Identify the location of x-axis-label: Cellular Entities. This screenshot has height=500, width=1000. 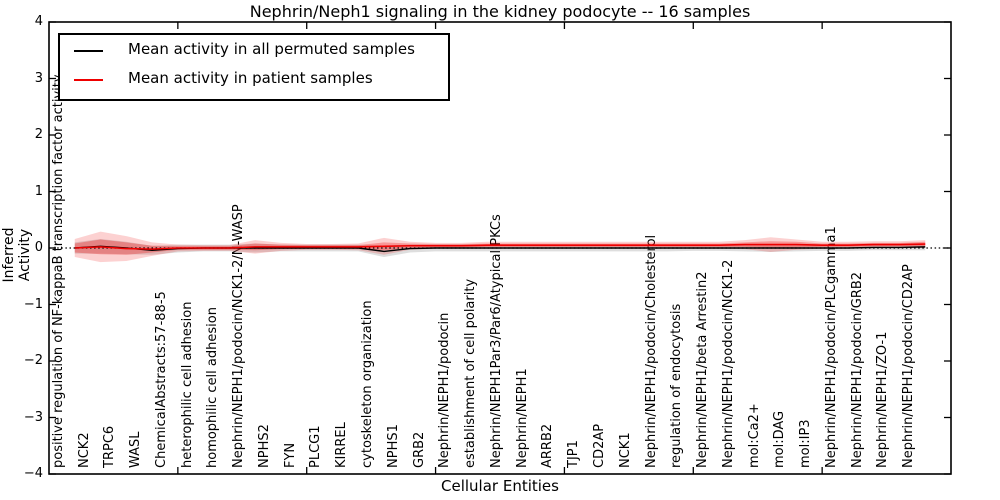
(500, 486).